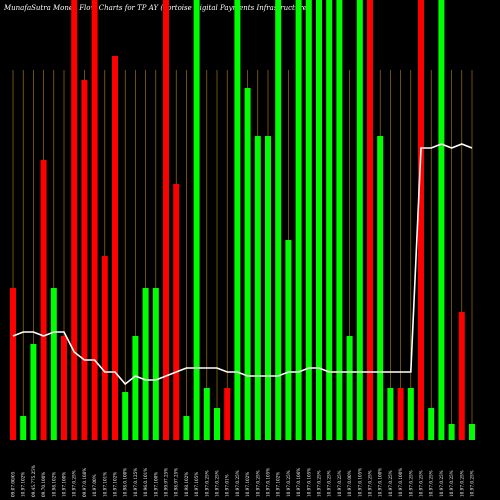 The height and width of the screenshot is (500, 500). What do you see at coordinates (176, 482) in the screenshot?
I see `x-tick-label: 10.98.97.25%` at bounding box center [176, 482].